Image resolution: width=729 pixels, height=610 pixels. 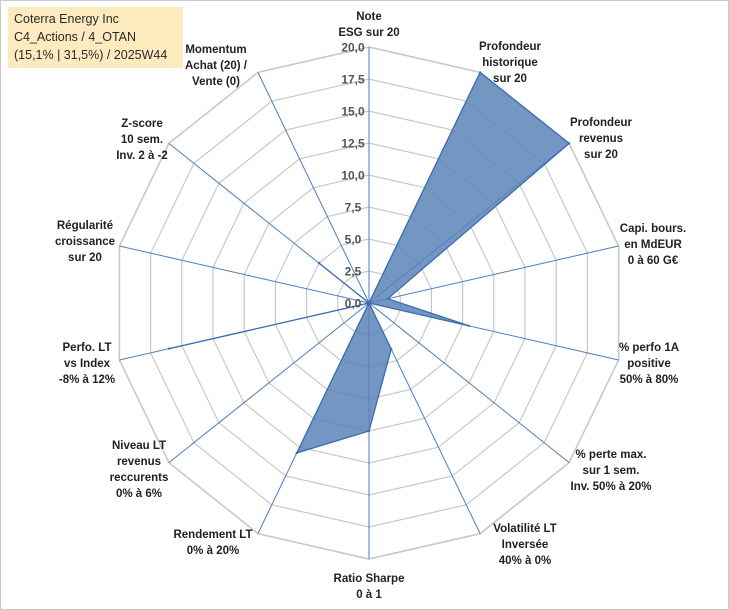 I want to click on axis-label: Régularité croissance sur 20, so click(x=85, y=242).